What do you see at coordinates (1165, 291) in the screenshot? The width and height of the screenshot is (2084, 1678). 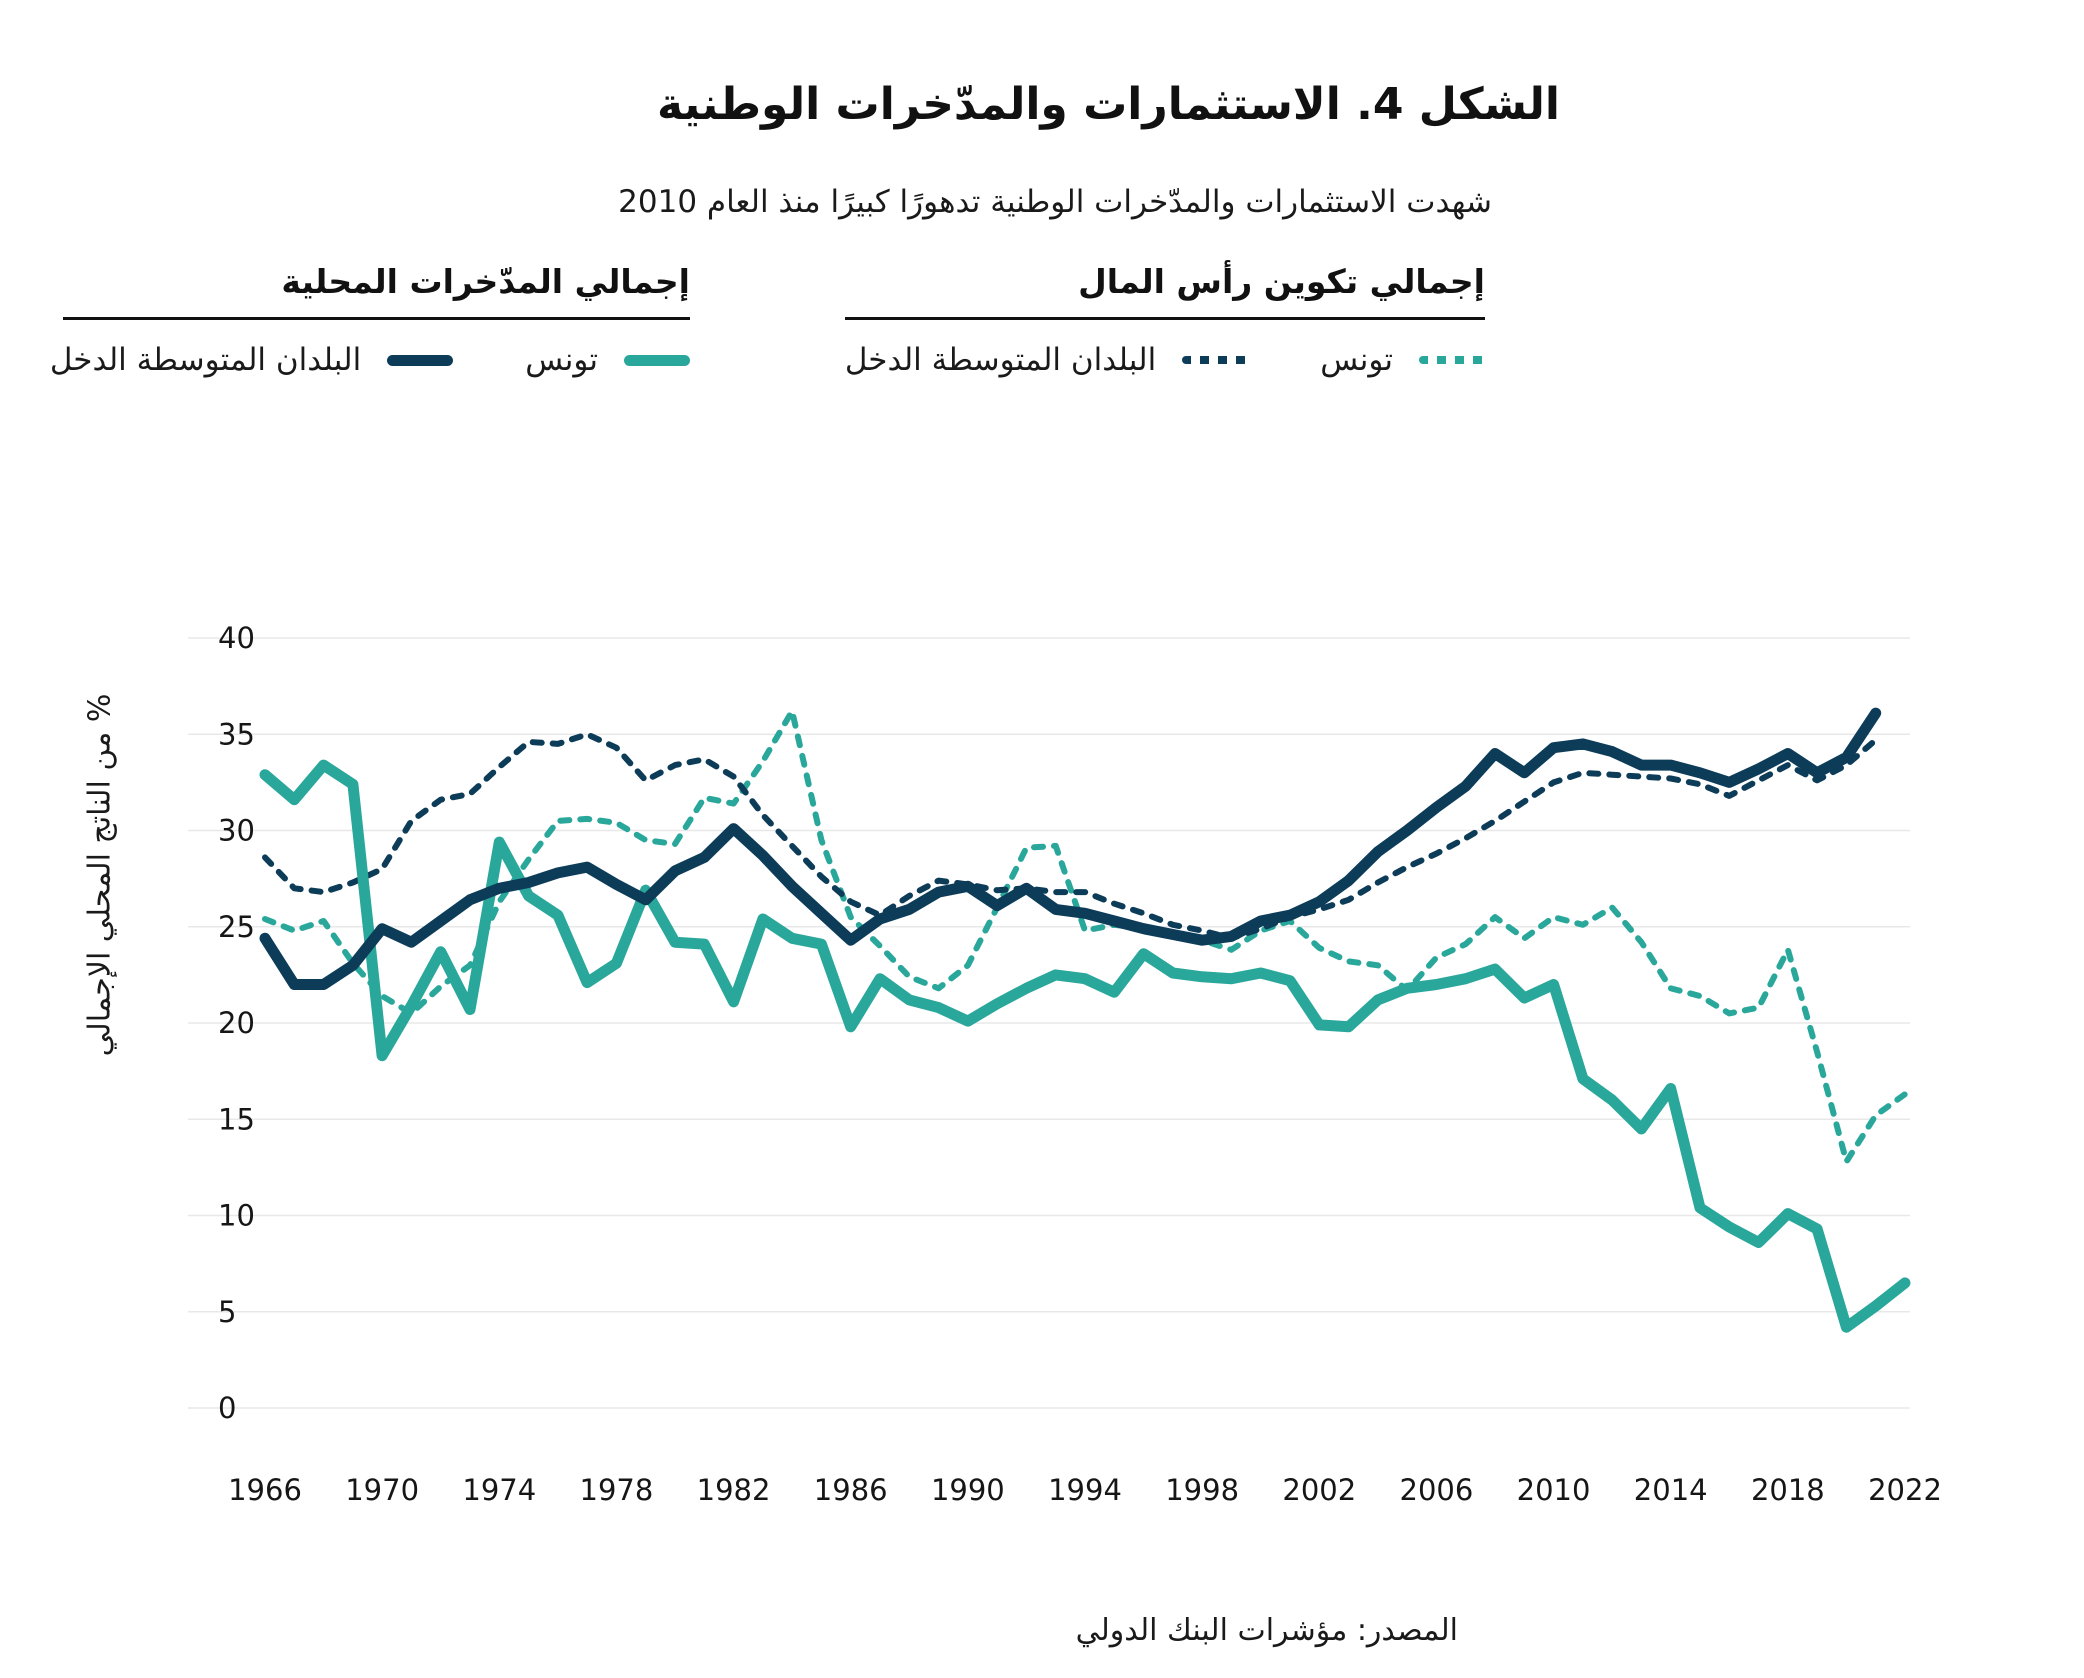 I see `legend-group-title: إجمالي تكوين رأس المال` at bounding box center [1165, 291].